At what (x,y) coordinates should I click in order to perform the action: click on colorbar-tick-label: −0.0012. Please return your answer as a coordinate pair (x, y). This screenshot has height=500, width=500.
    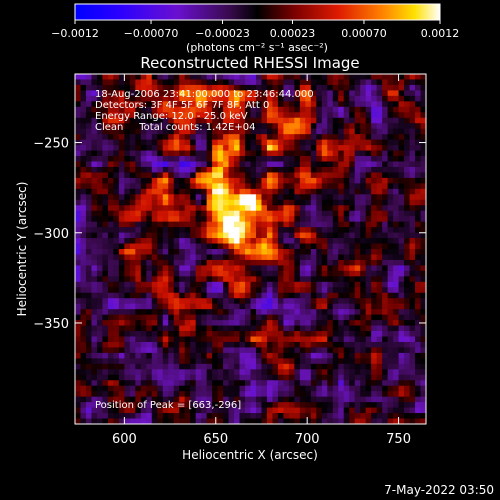
    Looking at the image, I should click on (75, 33).